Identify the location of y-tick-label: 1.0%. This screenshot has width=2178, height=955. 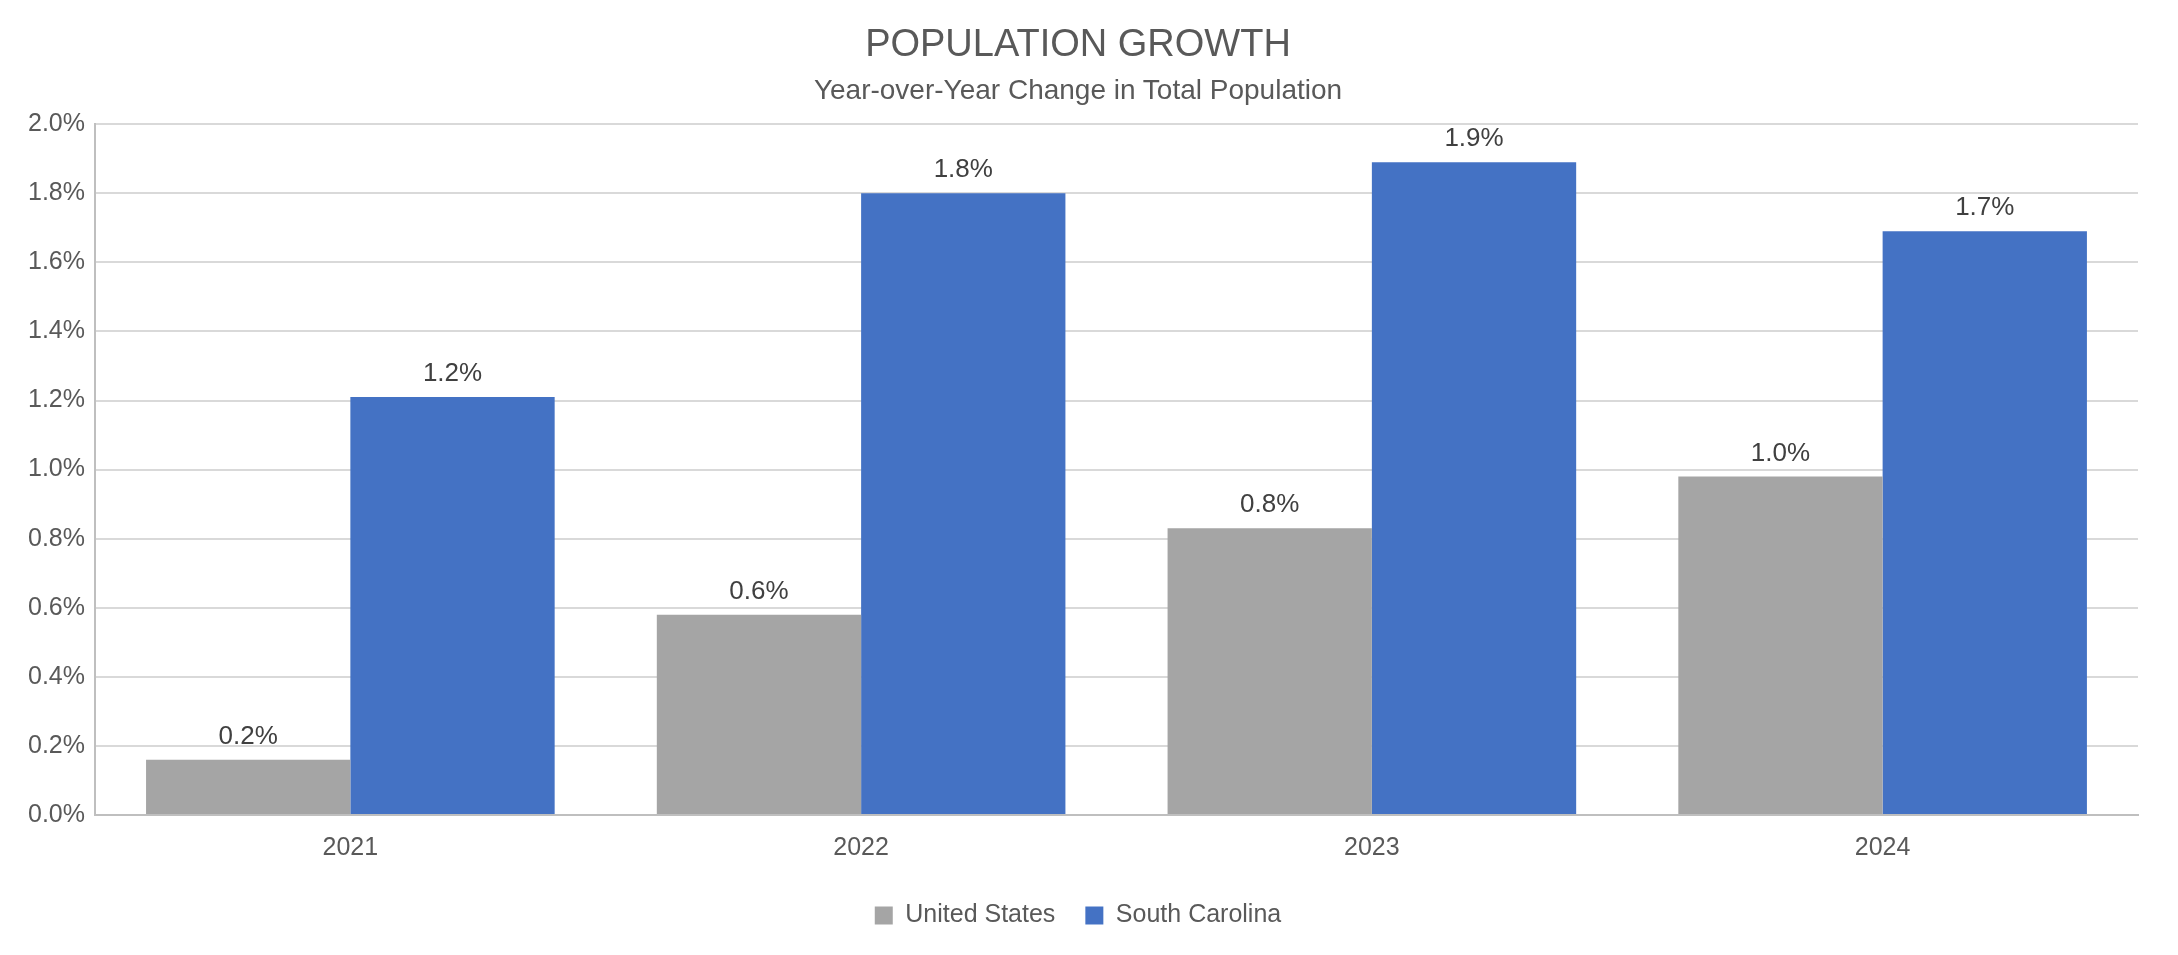
(56, 467).